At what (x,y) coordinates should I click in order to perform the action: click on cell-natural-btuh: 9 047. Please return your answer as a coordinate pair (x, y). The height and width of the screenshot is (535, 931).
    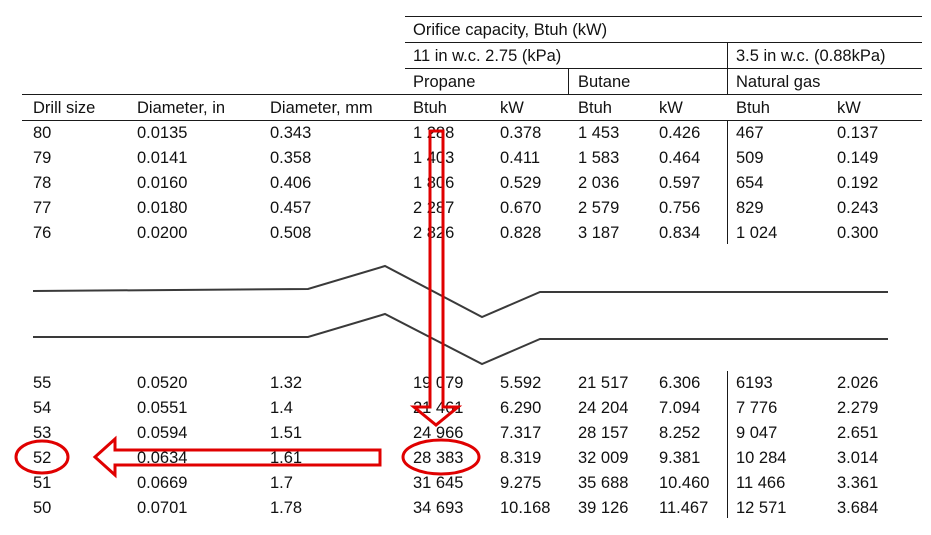
    Looking at the image, I should click on (757, 433).